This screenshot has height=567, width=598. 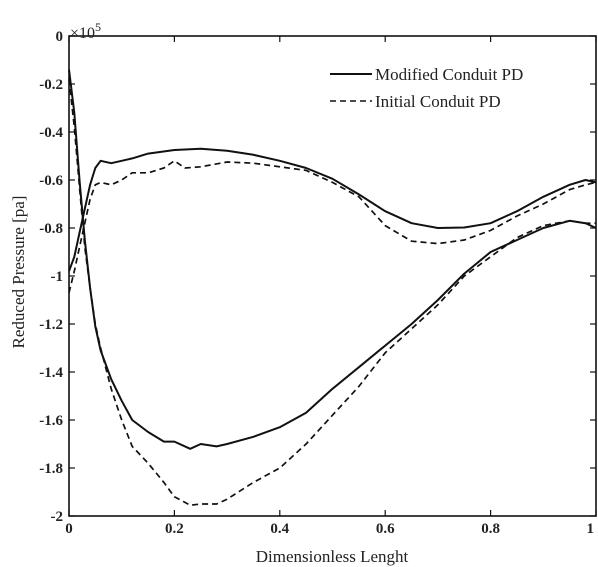 I want to click on x-tick-label: 0.6, so click(x=385, y=529).